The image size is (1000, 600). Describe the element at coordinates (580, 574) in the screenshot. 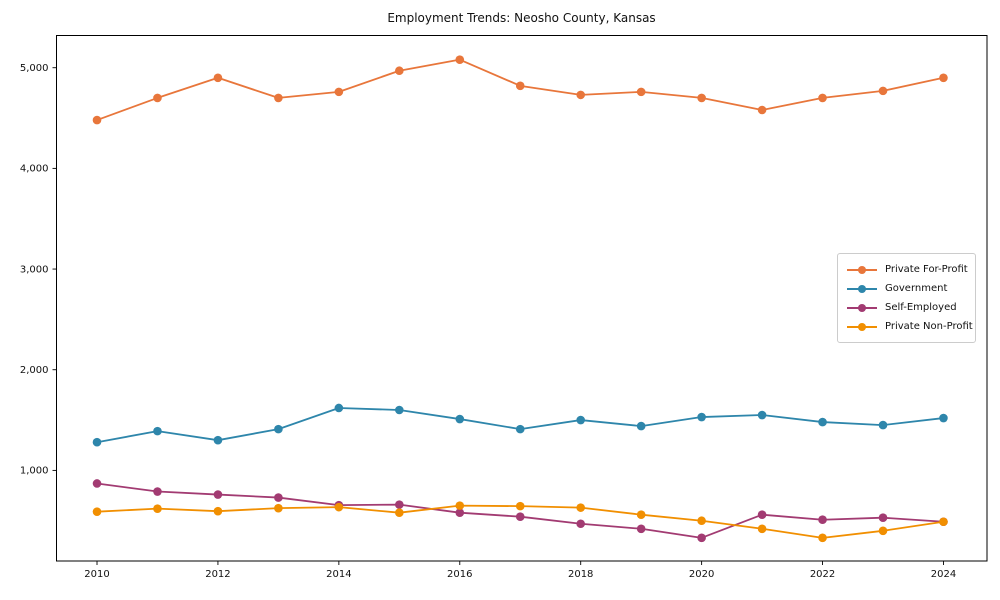

I see `x-axis-tick-label: 2018` at that location.